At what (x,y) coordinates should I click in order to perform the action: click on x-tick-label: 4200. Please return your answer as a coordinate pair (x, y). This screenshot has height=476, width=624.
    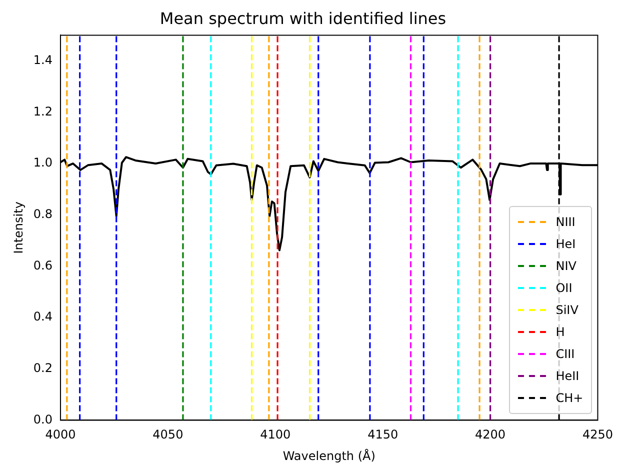
    Looking at the image, I should click on (490, 435).